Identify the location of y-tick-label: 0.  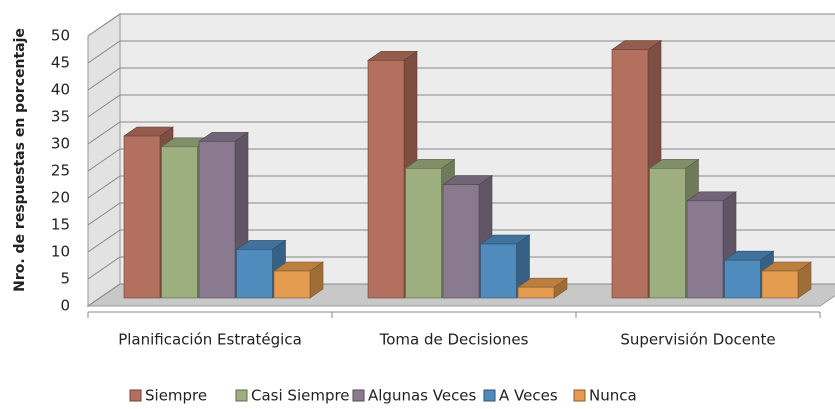
(65, 306).